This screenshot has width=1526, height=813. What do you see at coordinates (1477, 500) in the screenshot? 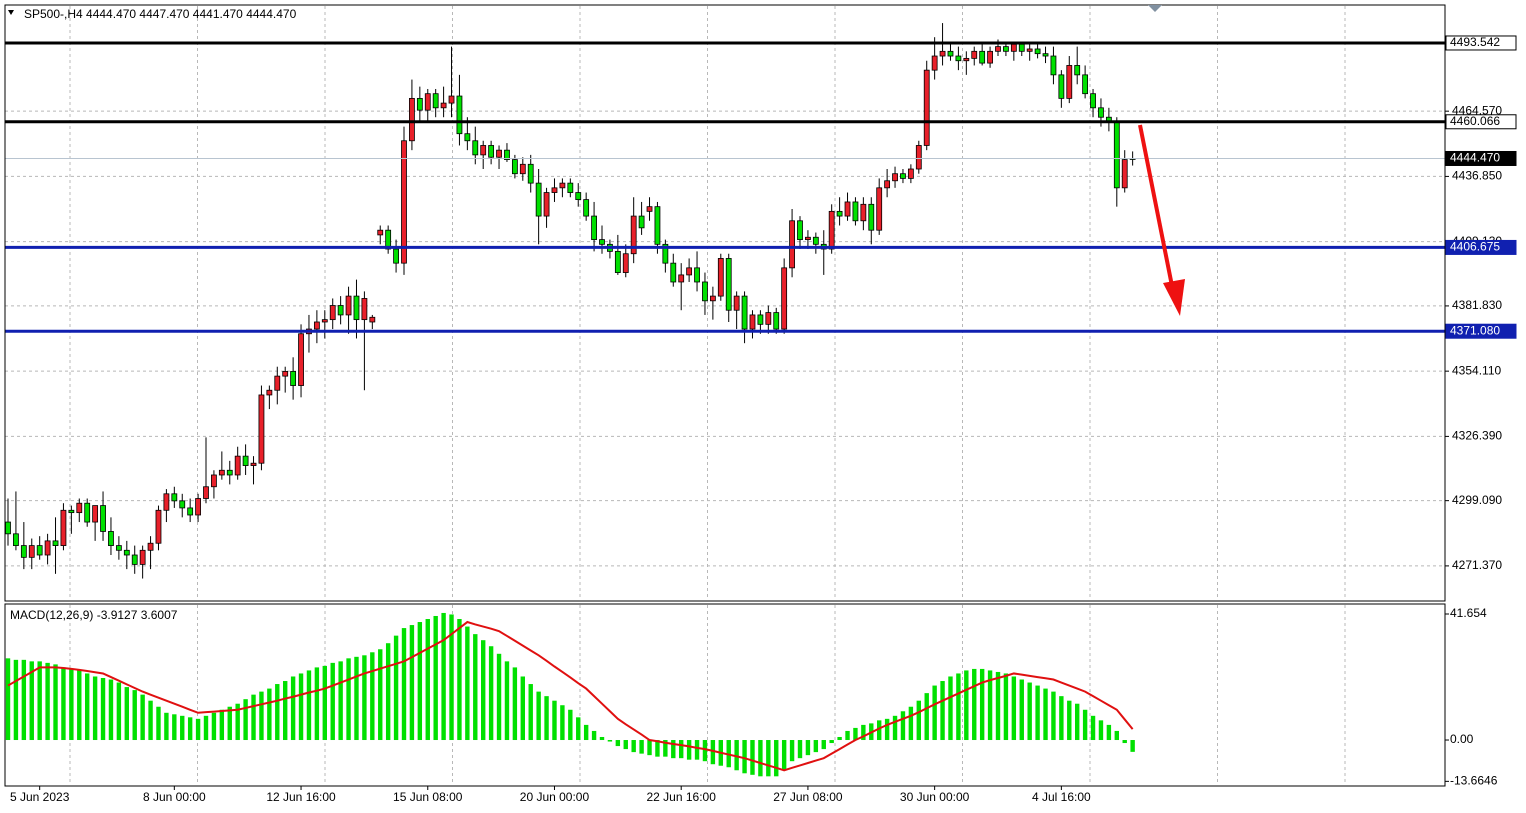
I see `y-tick-label: 4299.090` at bounding box center [1477, 500].